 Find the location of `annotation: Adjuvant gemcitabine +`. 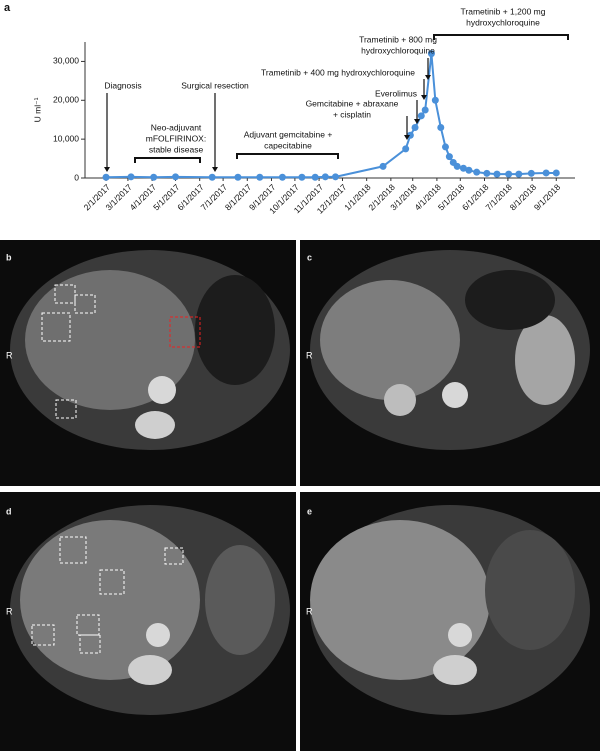

annotation: Adjuvant gemcitabine + is located at coordinates (288, 134).